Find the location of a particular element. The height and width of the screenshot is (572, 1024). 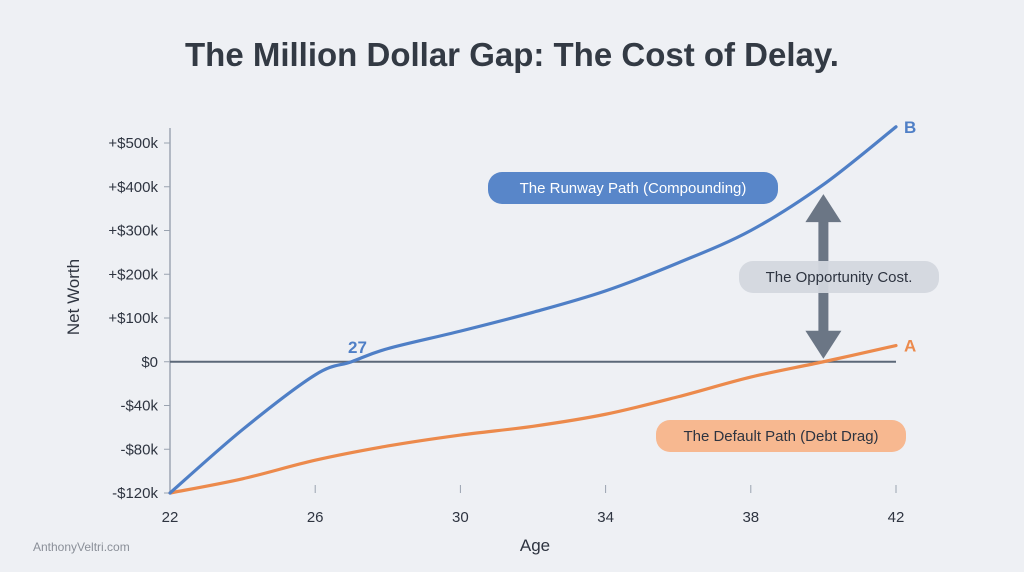

credit-watermark: AnthonyVeltri.com is located at coordinates (81, 547).